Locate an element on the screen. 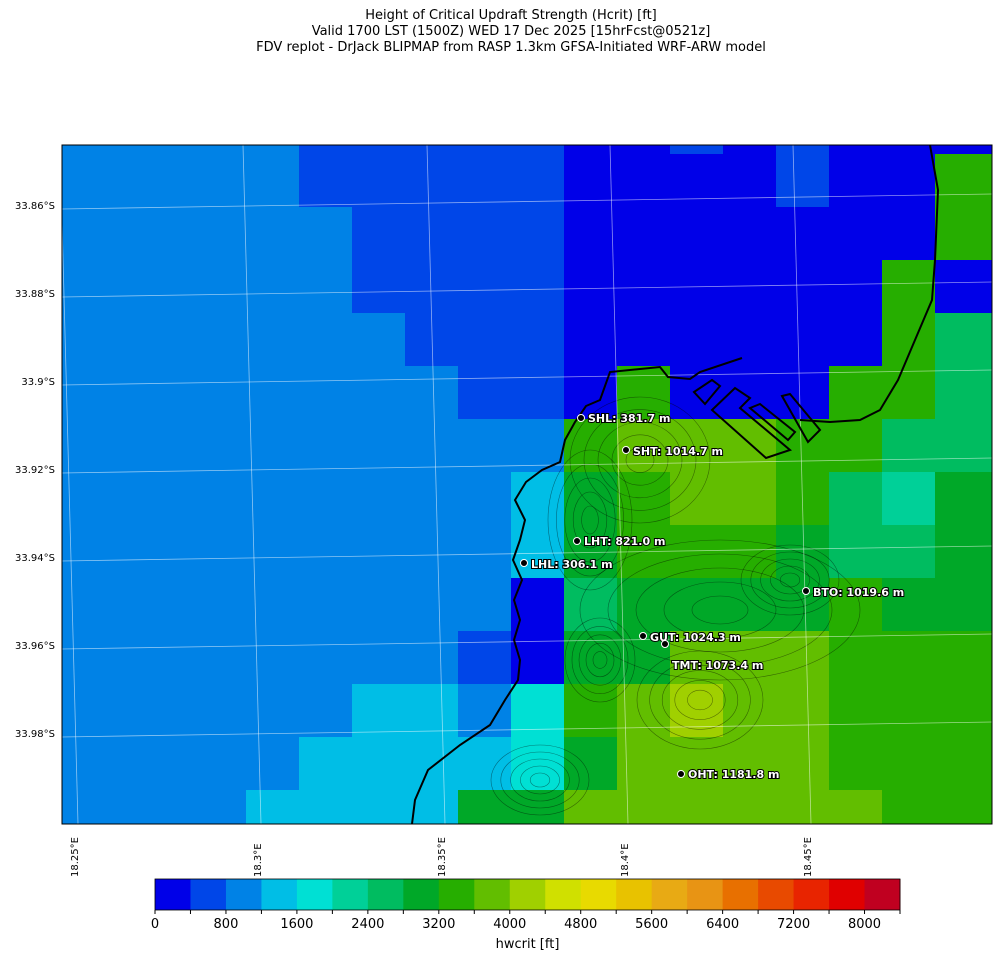 Image resolution: width=1001 pixels, height=962 pixels. station-label: OHT: 1181.8 m is located at coordinates (733, 774).